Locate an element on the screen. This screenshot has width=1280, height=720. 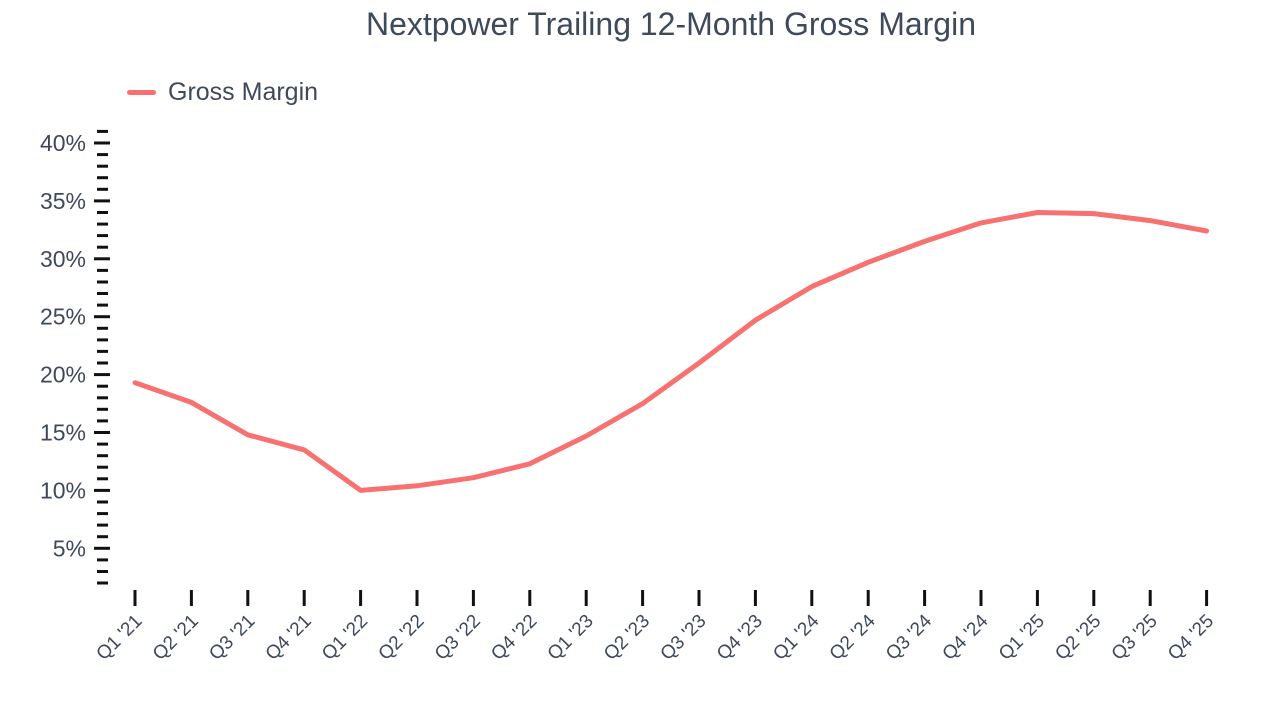
x-tick-label: Q2 '23 is located at coordinates (627, 638).